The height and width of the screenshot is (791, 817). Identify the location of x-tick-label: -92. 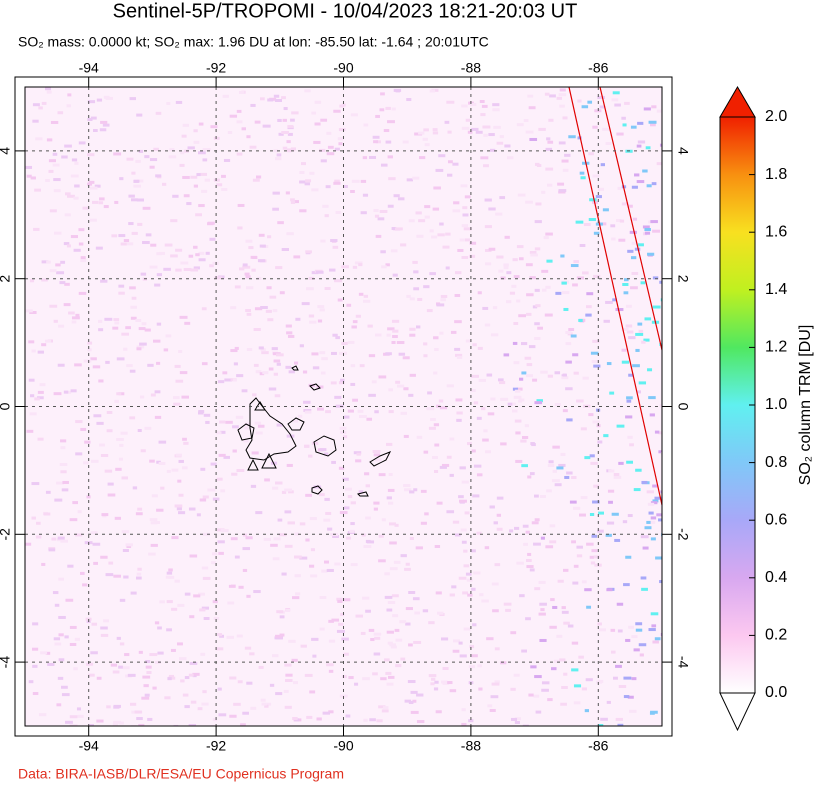
(216, 746).